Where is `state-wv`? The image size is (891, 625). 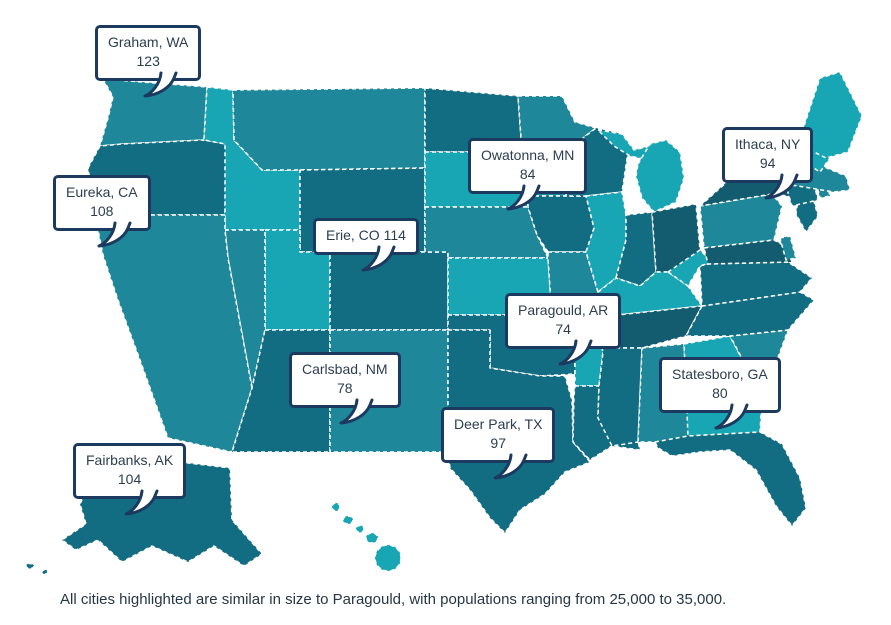 state-wv is located at coordinates (690, 268).